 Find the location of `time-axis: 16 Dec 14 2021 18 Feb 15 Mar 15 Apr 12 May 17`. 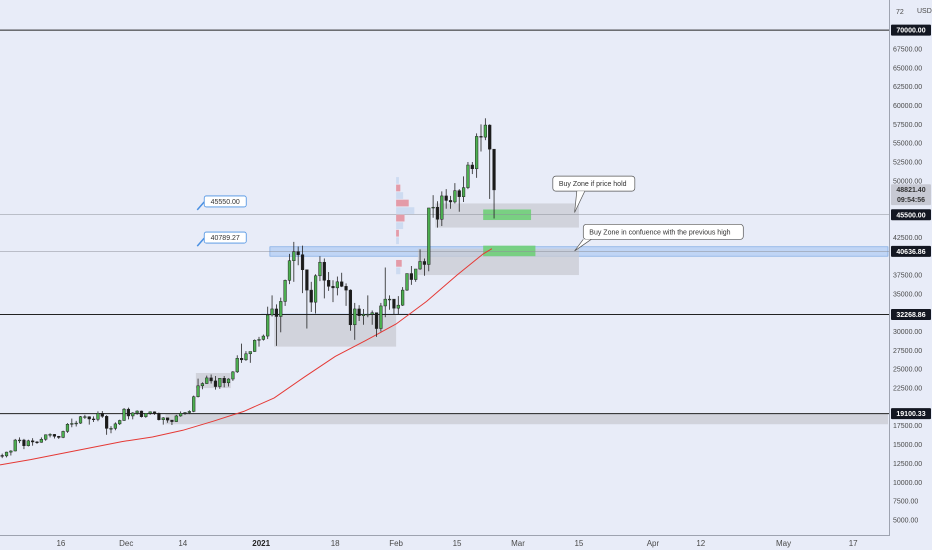

time-axis: 16 Dec 14 2021 18 Feb 15 Mar 15 Apr 12 May 17 is located at coordinates (466, 542).